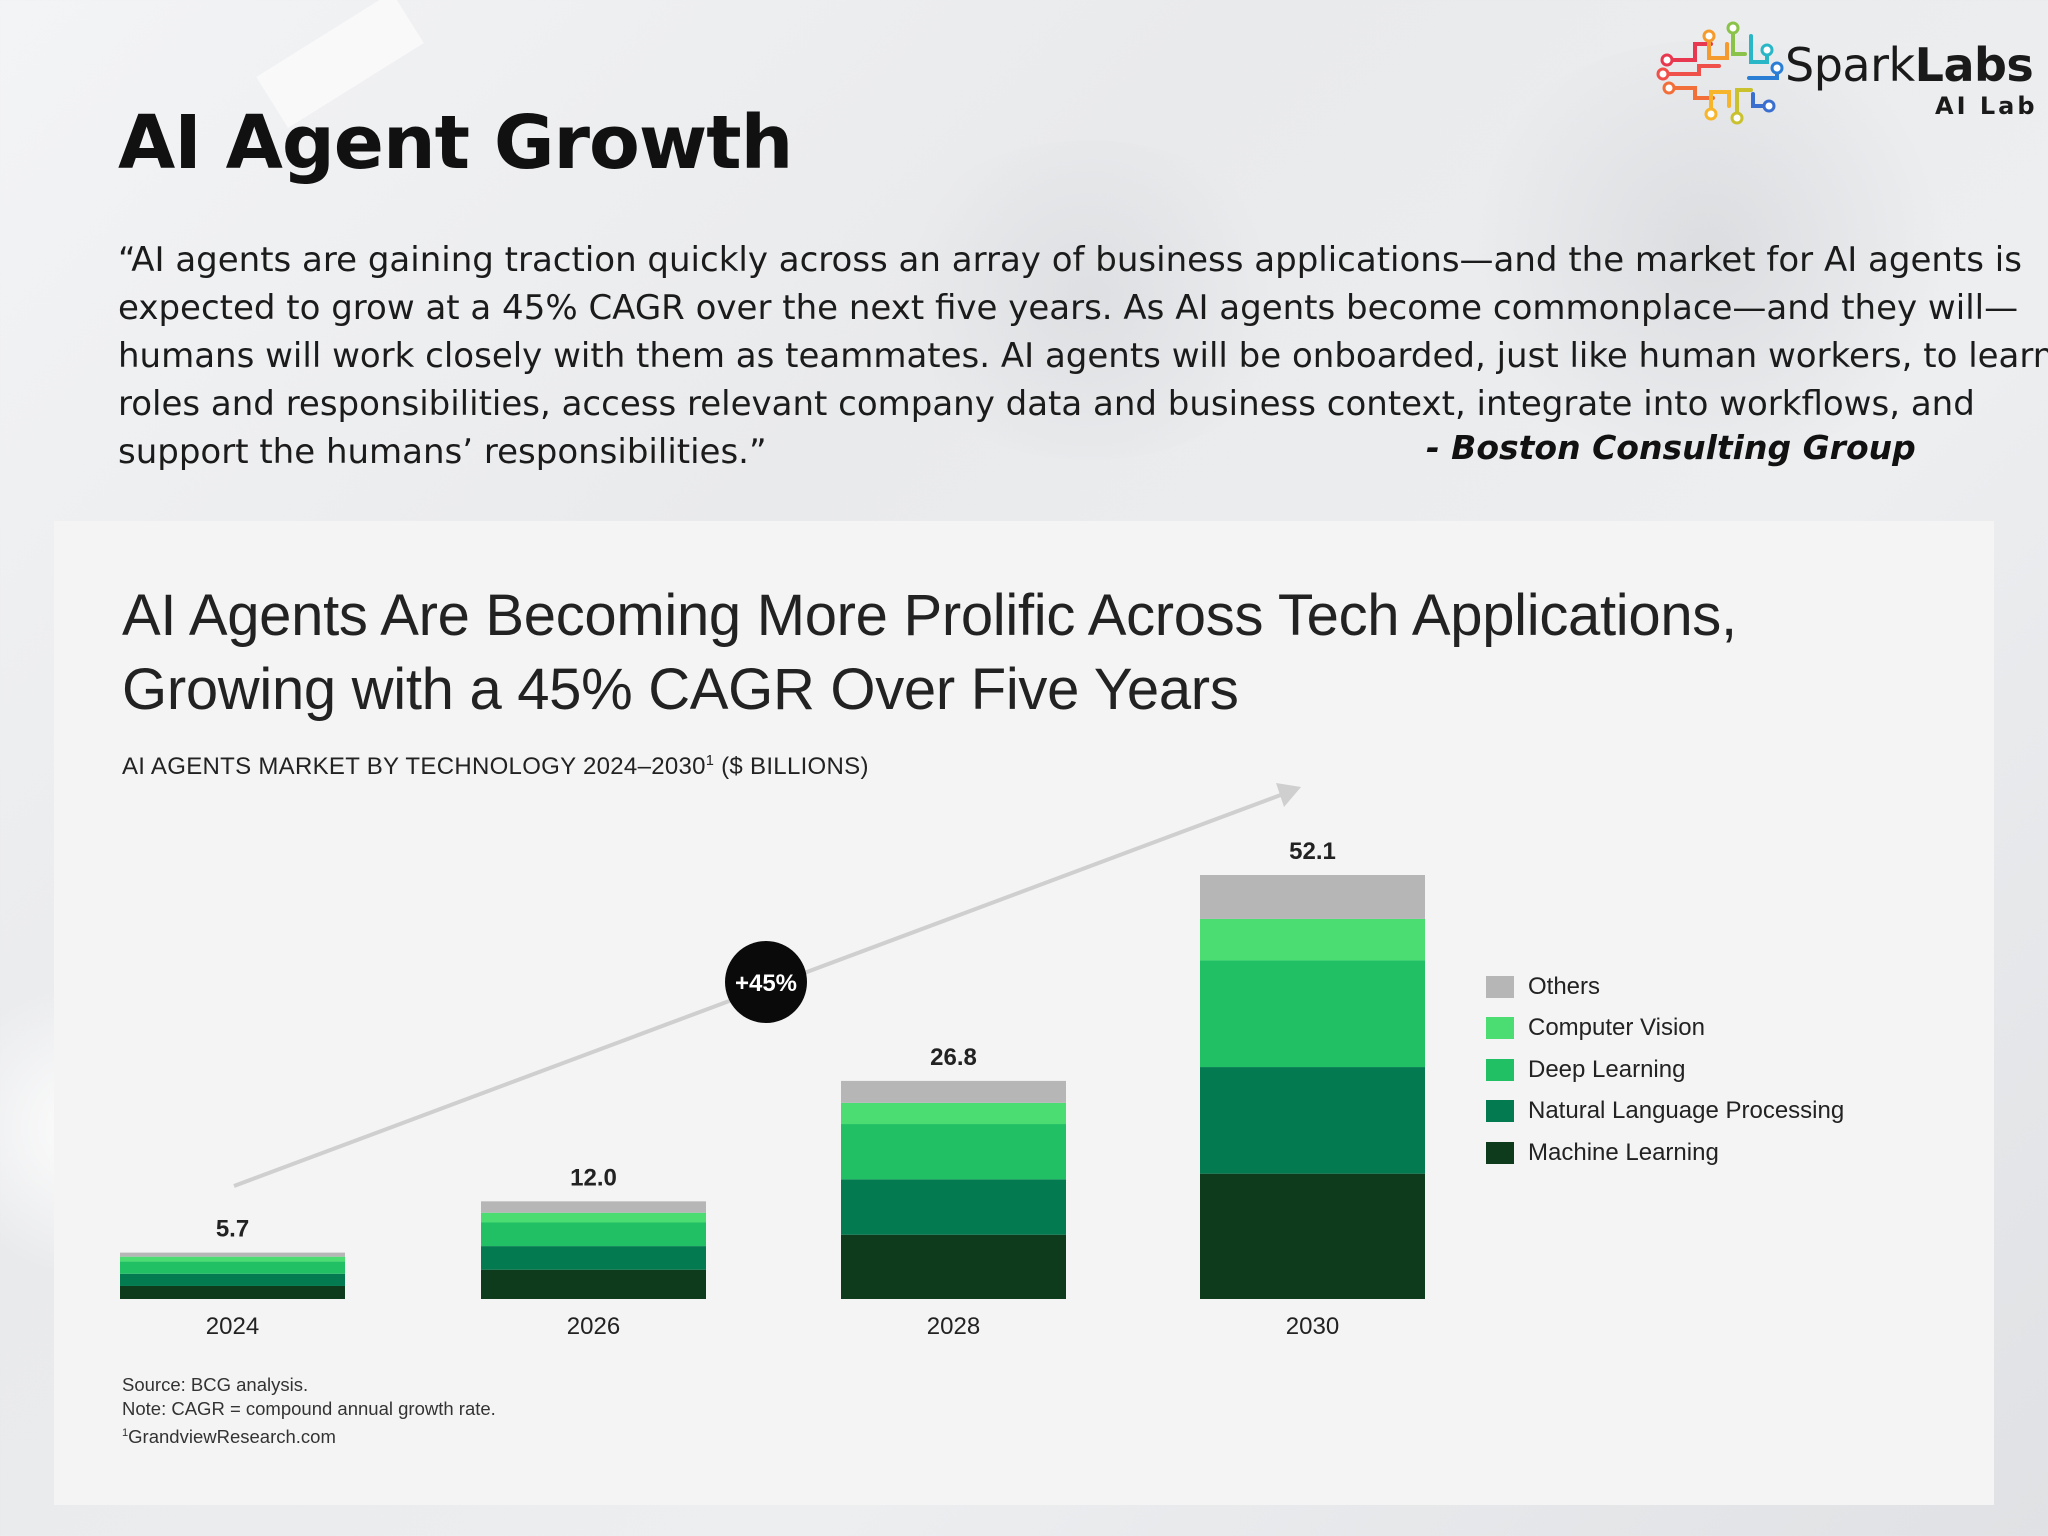 The height and width of the screenshot is (1536, 2048). Describe the element at coordinates (1986, 106) in the screenshot. I see `brand-subtitle: AI Lab` at that location.